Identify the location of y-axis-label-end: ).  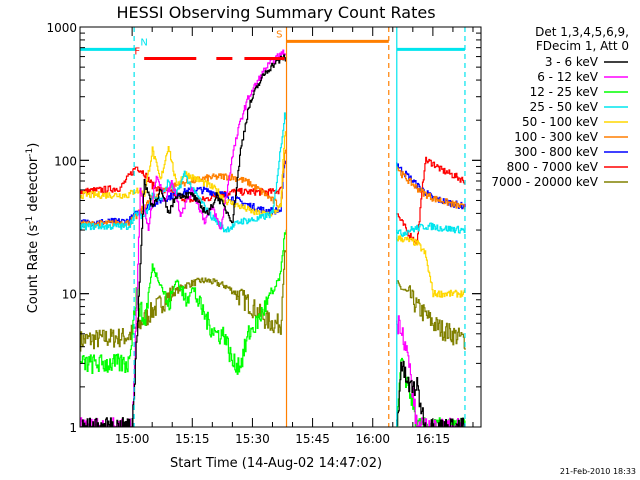
(33, 145).